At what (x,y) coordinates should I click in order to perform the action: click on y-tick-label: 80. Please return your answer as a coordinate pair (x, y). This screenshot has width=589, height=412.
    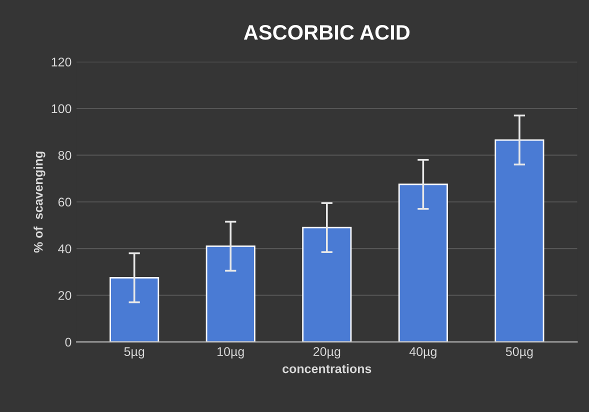
    Looking at the image, I should click on (65, 155).